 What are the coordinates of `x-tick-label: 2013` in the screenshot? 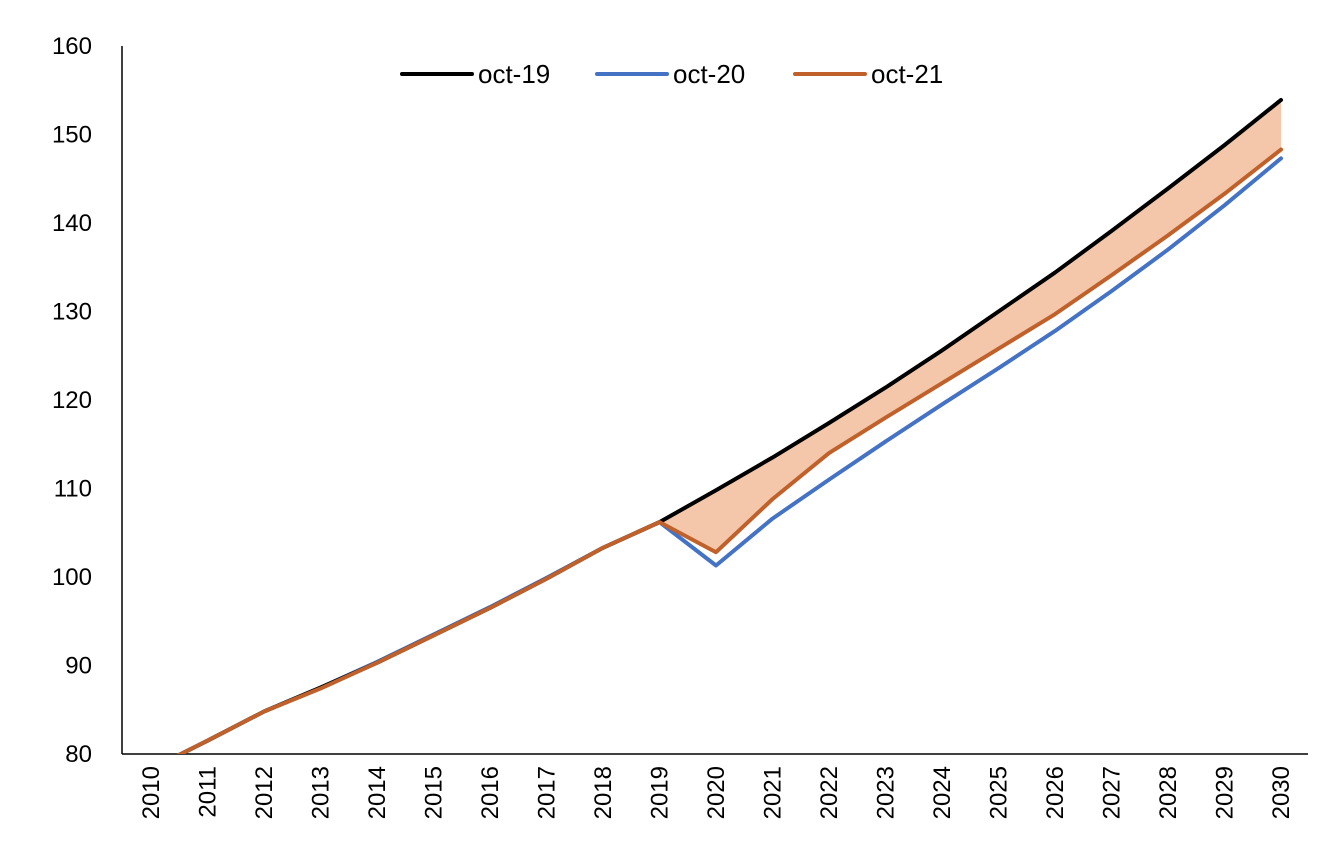 It's located at (321, 792).